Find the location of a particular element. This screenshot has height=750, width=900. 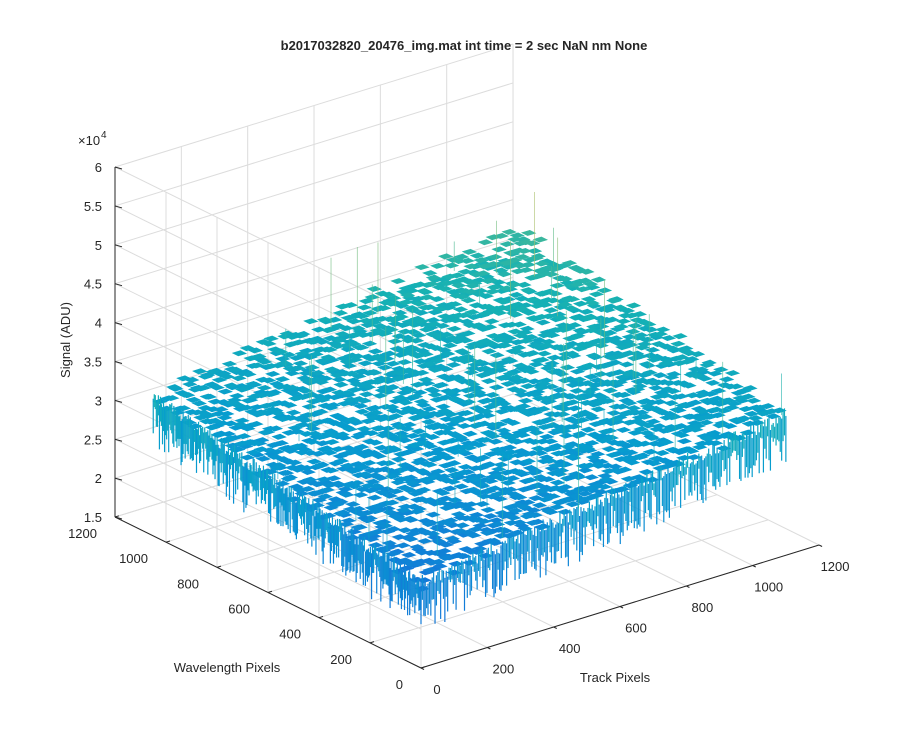

y-tick-label: 400 is located at coordinates (290, 634).